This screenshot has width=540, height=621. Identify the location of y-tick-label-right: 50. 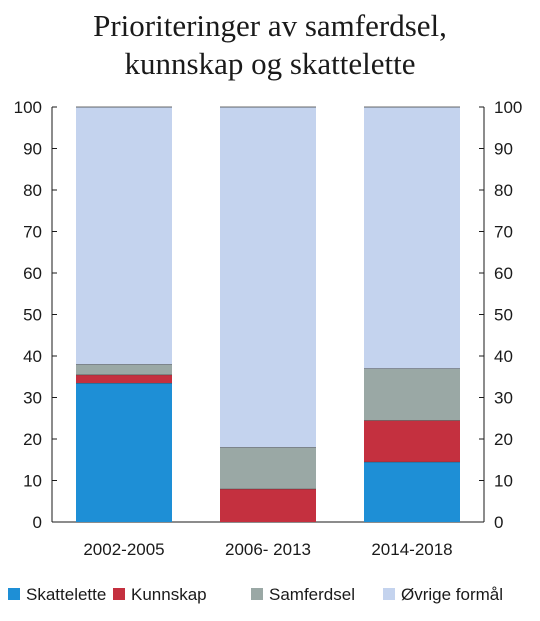
(503, 315).